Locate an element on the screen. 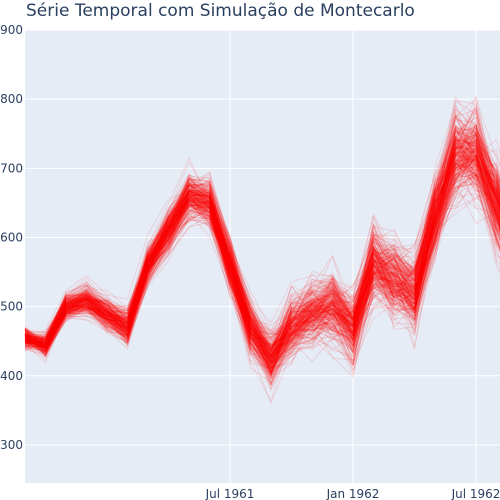  y-tick-label: 400 is located at coordinates (11, 376).